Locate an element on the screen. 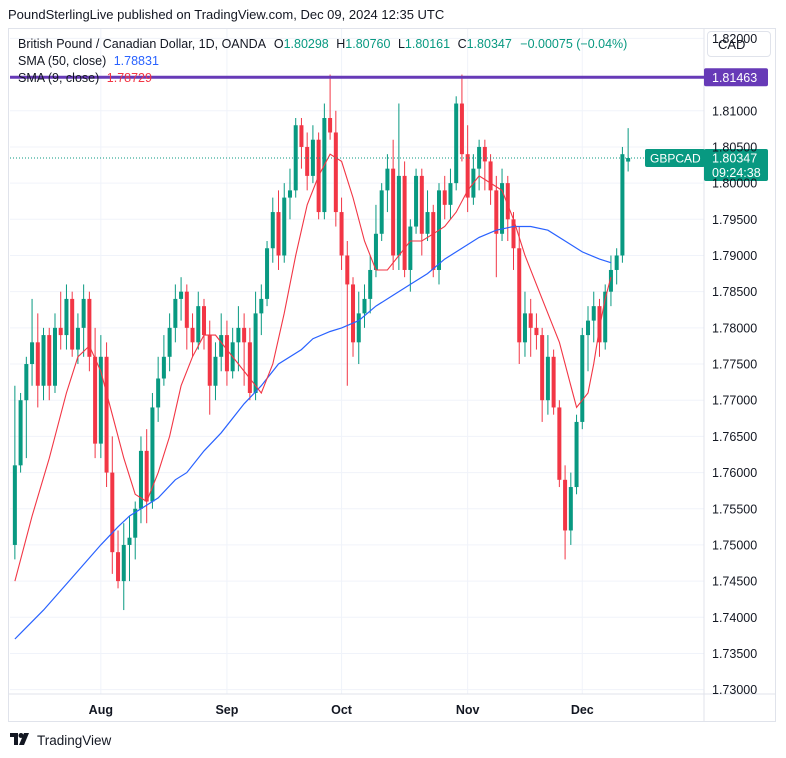  time-tick-label: Aug is located at coordinates (101, 710).